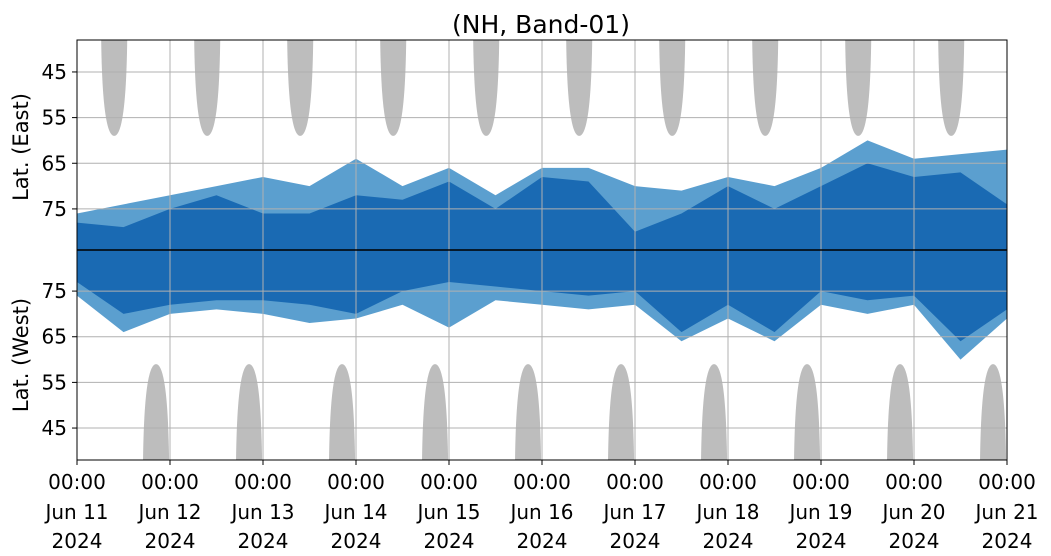  What do you see at coordinates (819, 512) in the screenshot?
I see `x-tick-label-date: Jun 19` at bounding box center [819, 512].